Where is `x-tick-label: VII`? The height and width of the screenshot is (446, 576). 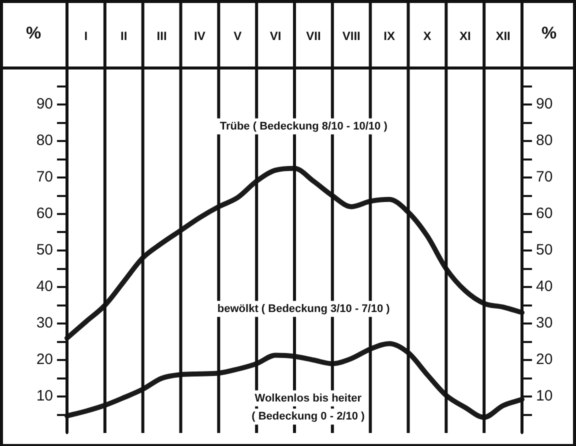 x-tick-label: VII is located at coordinates (313, 36).